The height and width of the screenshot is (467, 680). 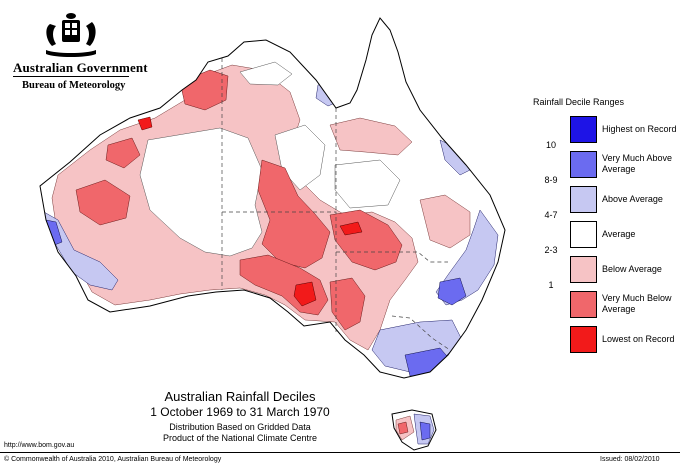 I want to click on caption-line-2: Product of the National Climate Centre, so click(x=240, y=438).